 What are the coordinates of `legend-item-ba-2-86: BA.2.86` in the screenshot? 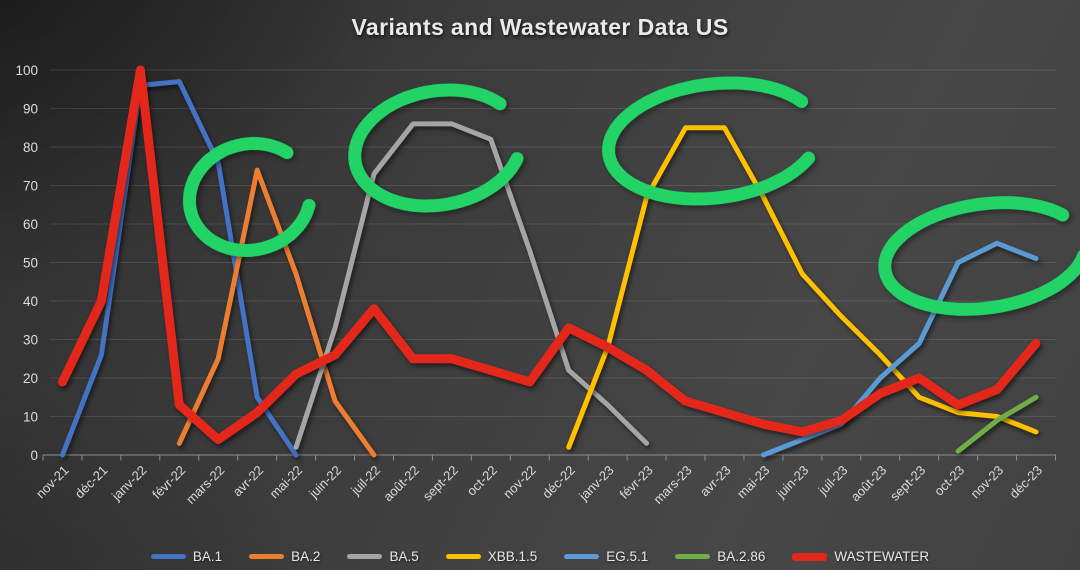 It's located at (720, 556).